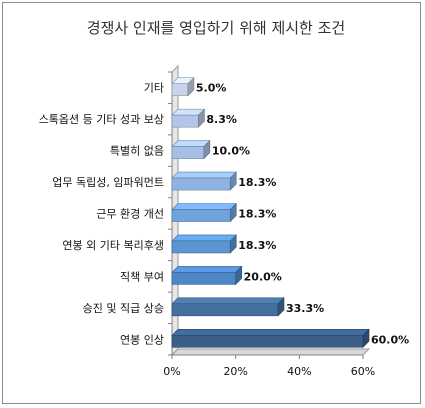 Image resolution: width=425 pixels, height=408 pixels. Describe the element at coordinates (390, 339) in the screenshot. I see `data-label: 60.0%` at that location.